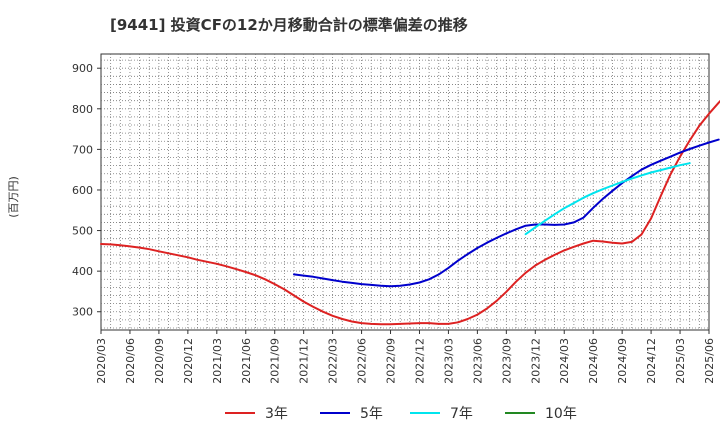 This screenshot has height=440, width=720. I want to click on x-tick-label: 2021/09, so click(275, 361).